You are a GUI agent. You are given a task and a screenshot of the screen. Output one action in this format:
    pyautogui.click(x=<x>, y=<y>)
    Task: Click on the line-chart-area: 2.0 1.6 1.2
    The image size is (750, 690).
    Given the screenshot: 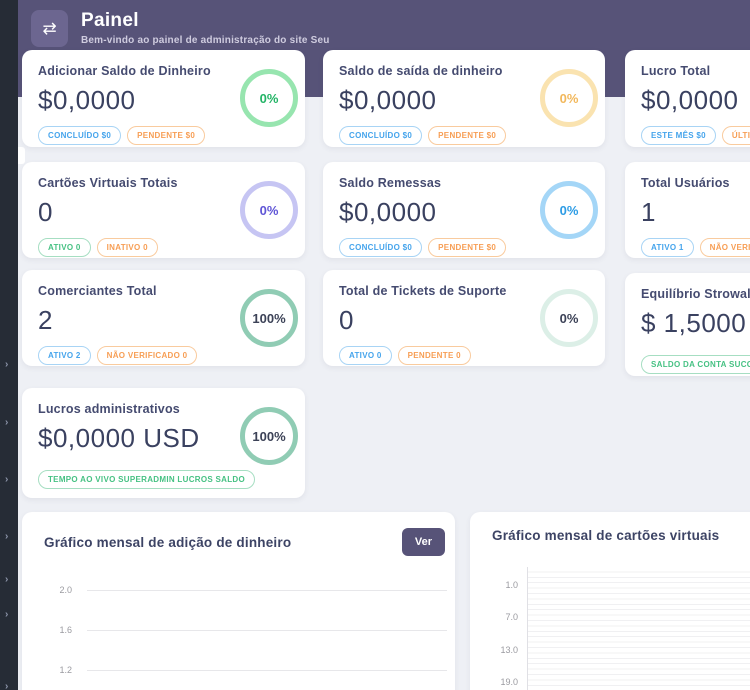 What is the action you would take?
    pyautogui.click(x=242, y=630)
    